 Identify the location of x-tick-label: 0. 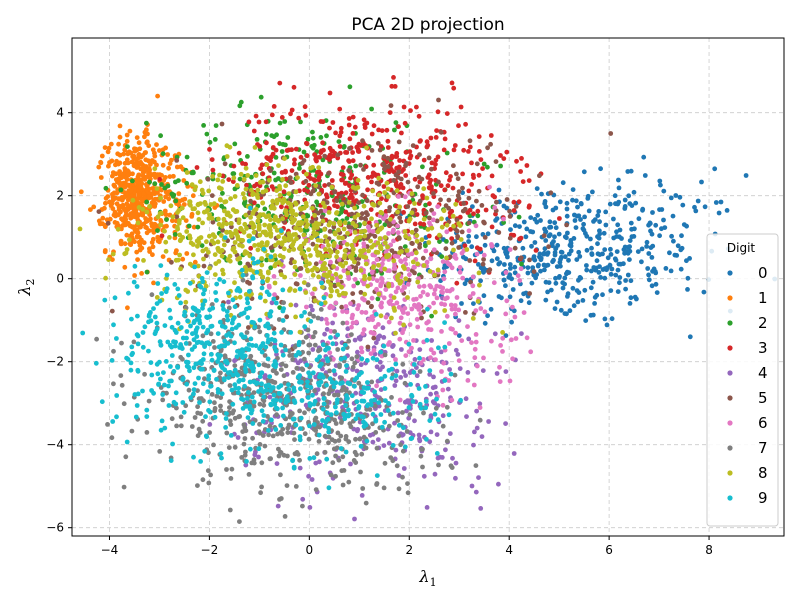
(310, 550).